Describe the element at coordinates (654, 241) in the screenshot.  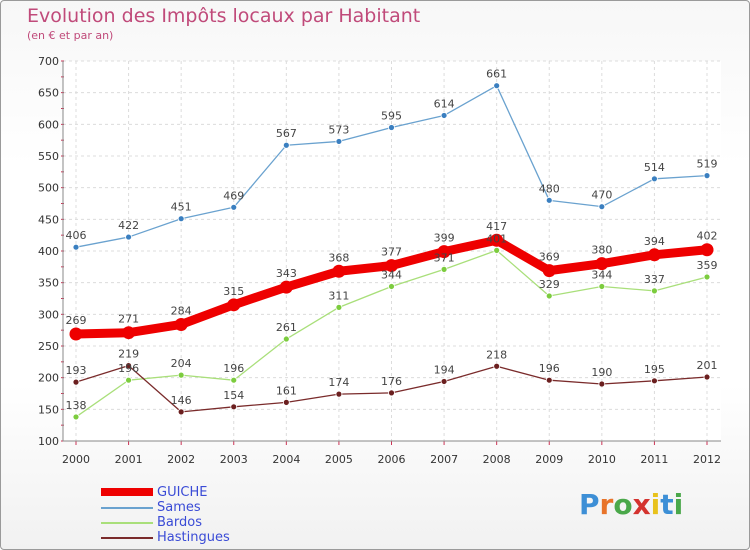
I see `data-label-guiche: 394` at that location.